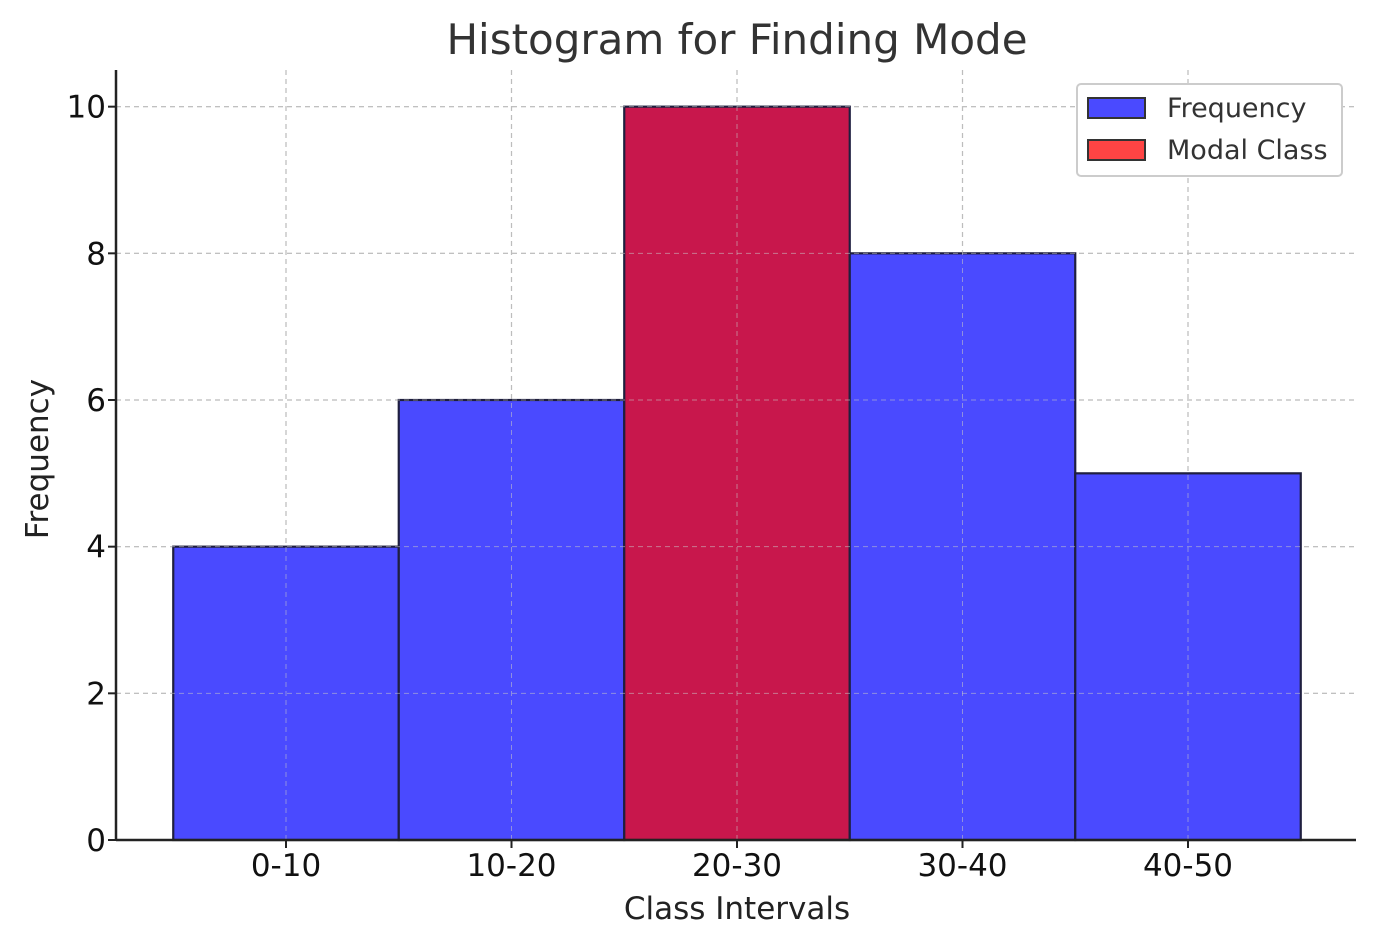 The height and width of the screenshot is (947, 1376). What do you see at coordinates (286, 866) in the screenshot?
I see `x-tick-label: 0-10` at bounding box center [286, 866].